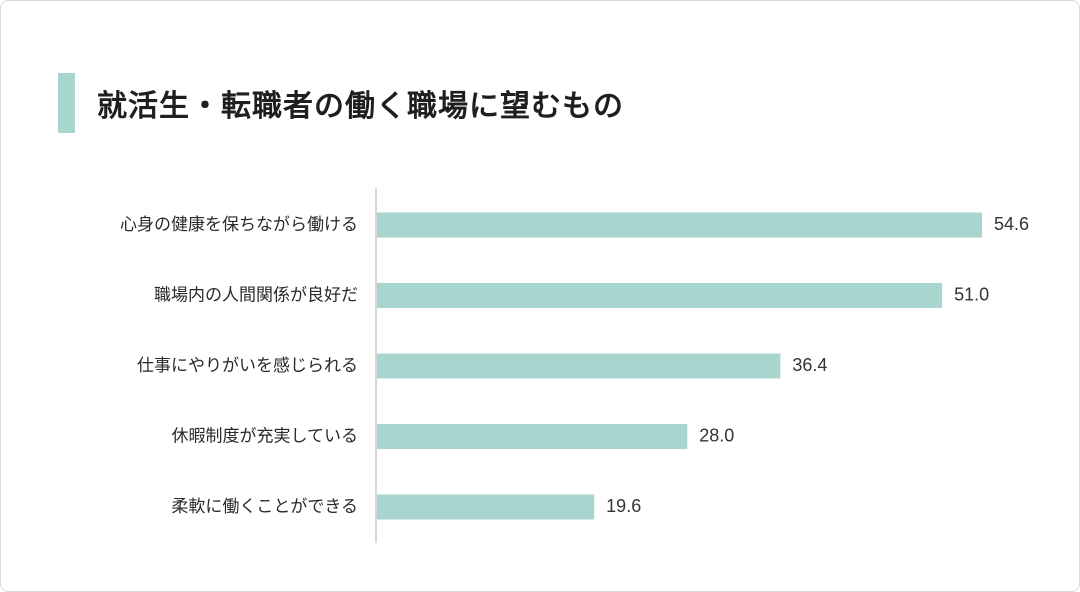  I want to click on value-label: 51.0, so click(971, 294).